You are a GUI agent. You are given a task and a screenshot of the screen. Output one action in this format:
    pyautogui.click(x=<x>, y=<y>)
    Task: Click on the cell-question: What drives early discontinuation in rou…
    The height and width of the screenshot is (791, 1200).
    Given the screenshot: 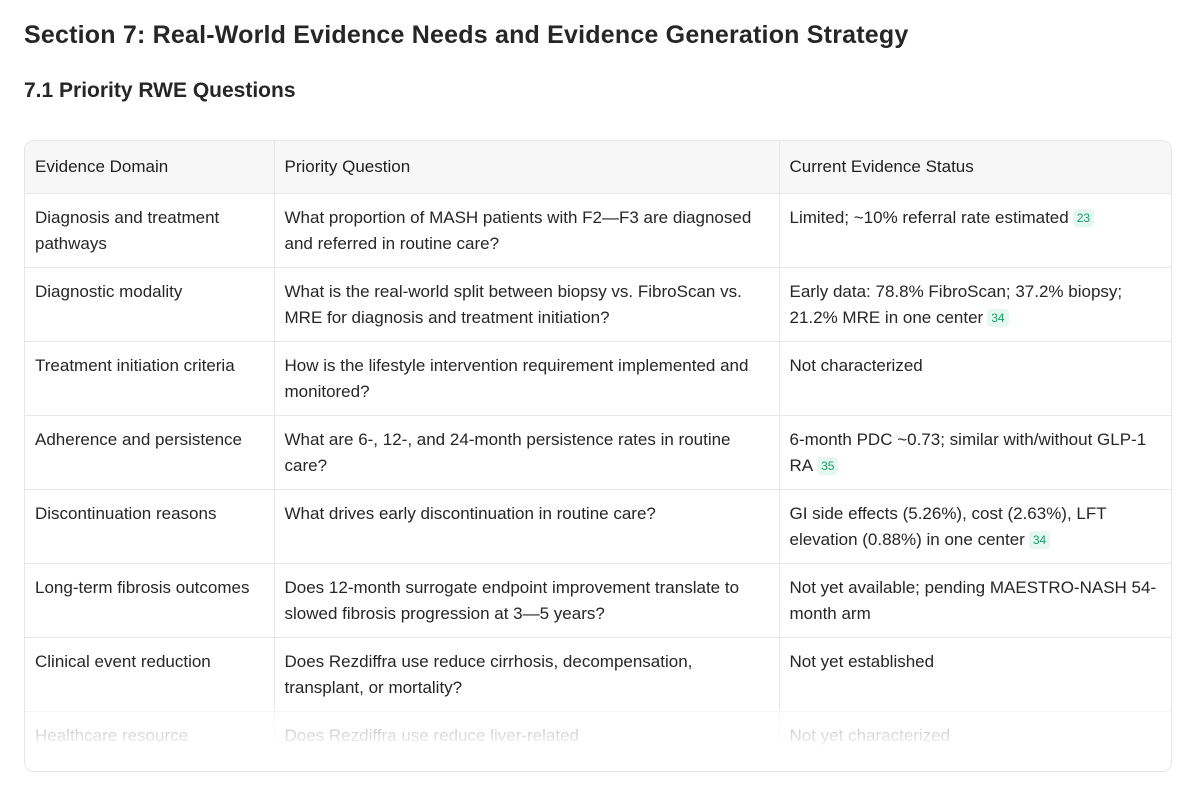 What is the action you would take?
    pyautogui.click(x=527, y=526)
    